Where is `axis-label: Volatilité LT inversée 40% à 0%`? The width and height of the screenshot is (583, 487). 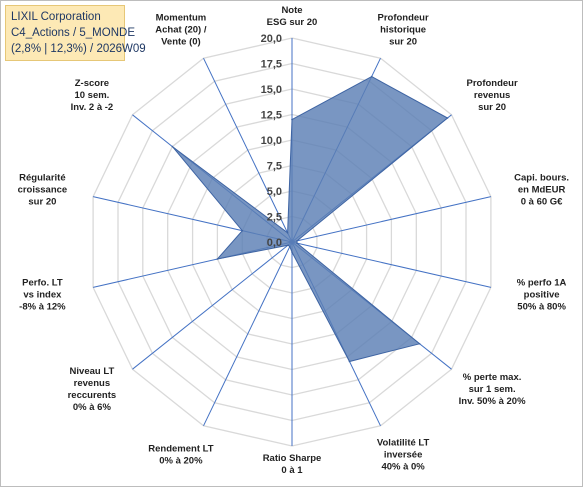 axis-label: Volatilité LT inversée 40% à 0% is located at coordinates (403, 455).